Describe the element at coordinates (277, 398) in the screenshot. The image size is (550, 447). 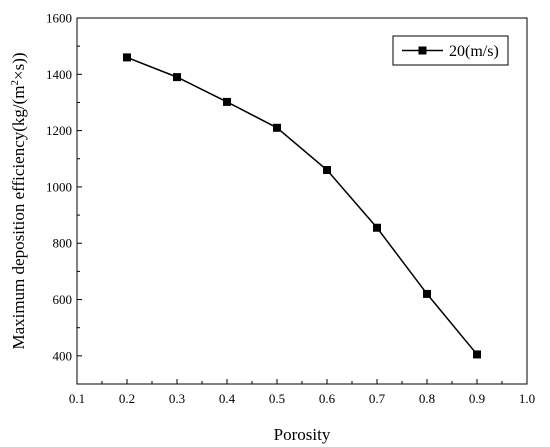
I see `x-tick-label: 0.5` at that location.